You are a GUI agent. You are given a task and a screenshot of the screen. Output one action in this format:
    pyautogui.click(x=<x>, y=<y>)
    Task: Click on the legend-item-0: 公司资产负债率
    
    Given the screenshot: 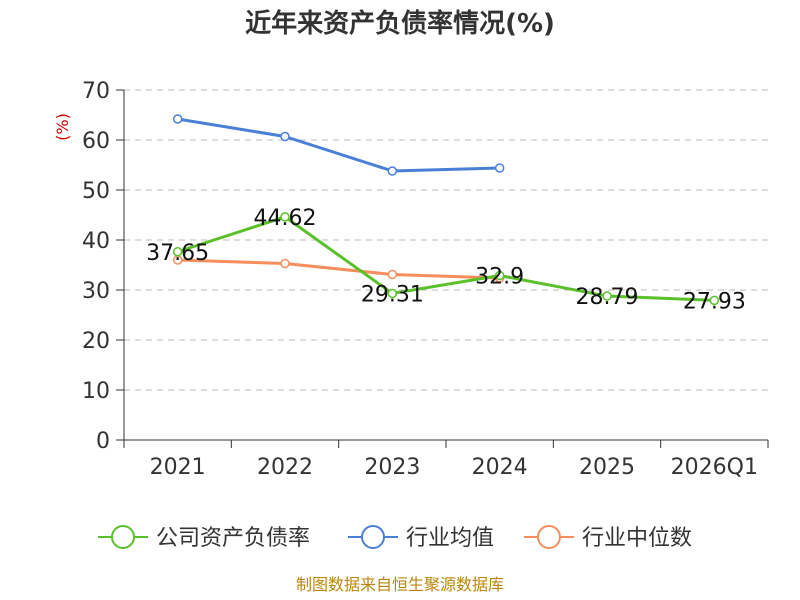 What is the action you would take?
    pyautogui.click(x=204, y=538)
    